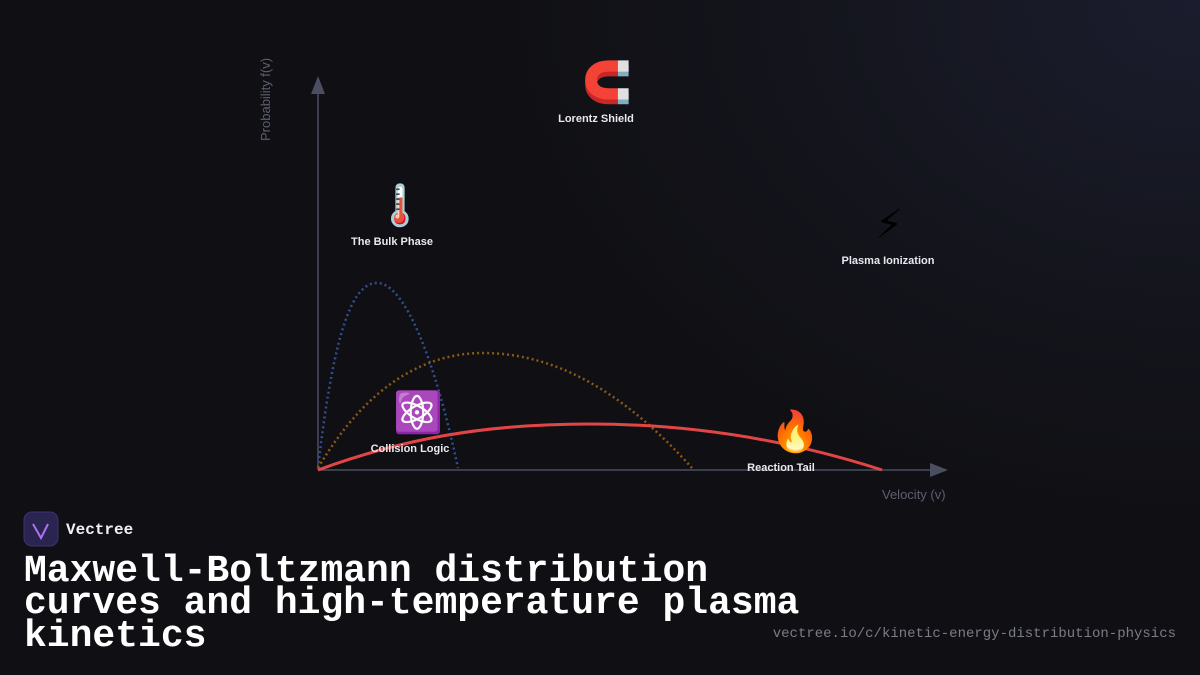  What do you see at coordinates (400, 205) in the screenshot?
I see `node-icon: 🌡️` at bounding box center [400, 205].